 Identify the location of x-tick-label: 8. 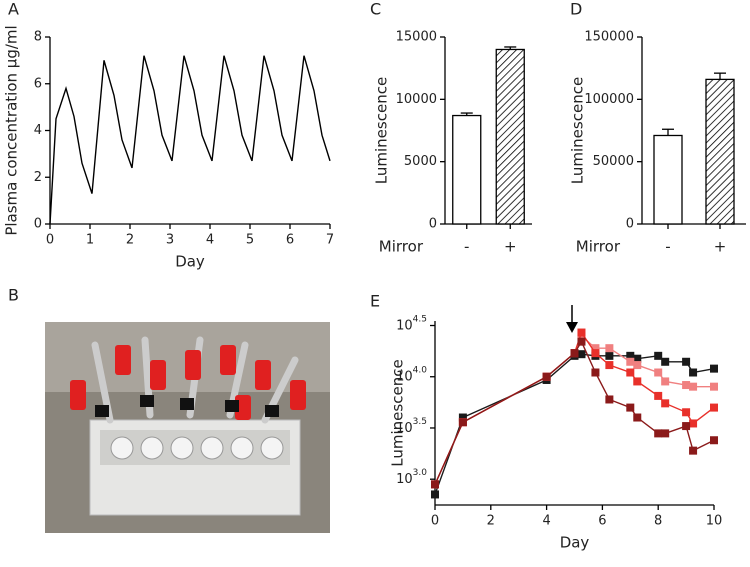
(658, 521).